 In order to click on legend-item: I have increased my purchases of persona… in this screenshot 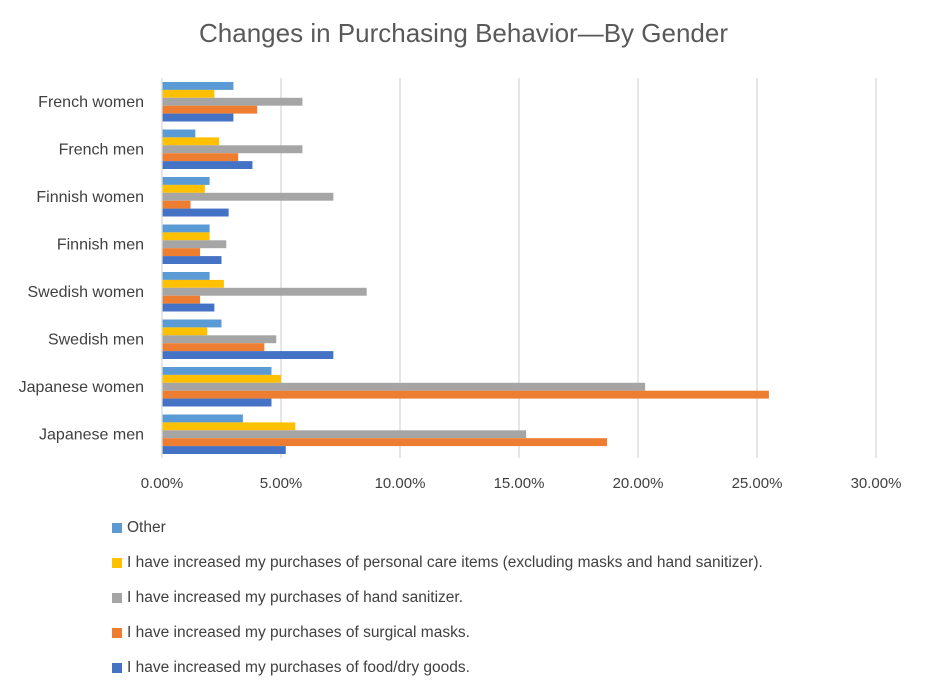, I will do `click(512, 562)`.